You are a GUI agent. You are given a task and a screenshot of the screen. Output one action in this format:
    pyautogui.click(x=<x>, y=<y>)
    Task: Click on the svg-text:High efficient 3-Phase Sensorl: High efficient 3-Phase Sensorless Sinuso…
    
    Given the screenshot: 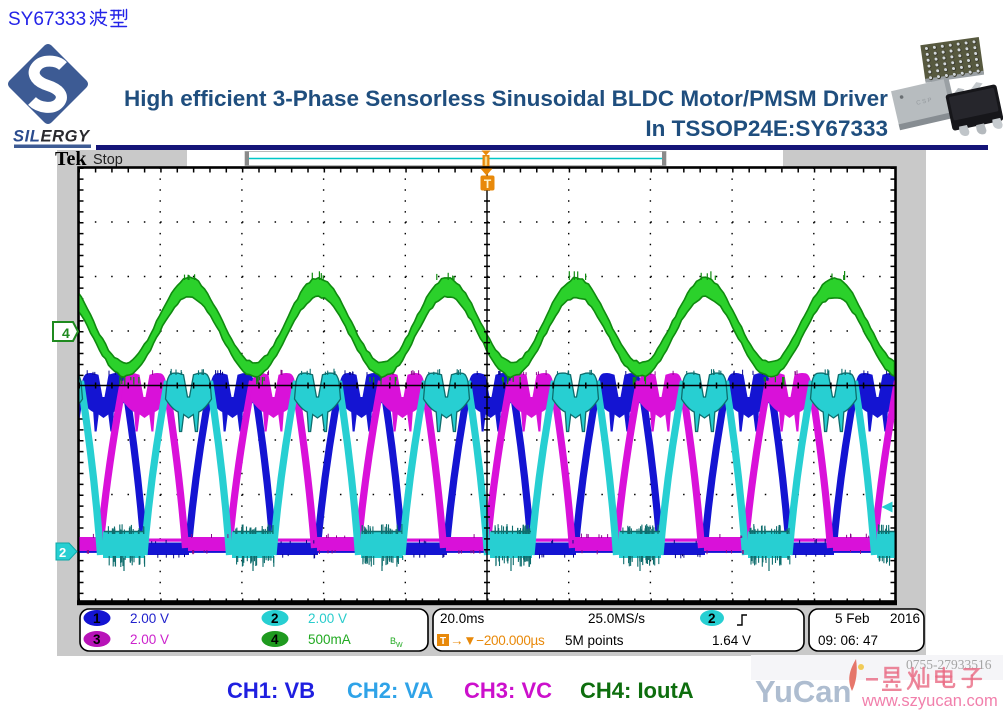 What is the action you would take?
    pyautogui.click(x=506, y=98)
    